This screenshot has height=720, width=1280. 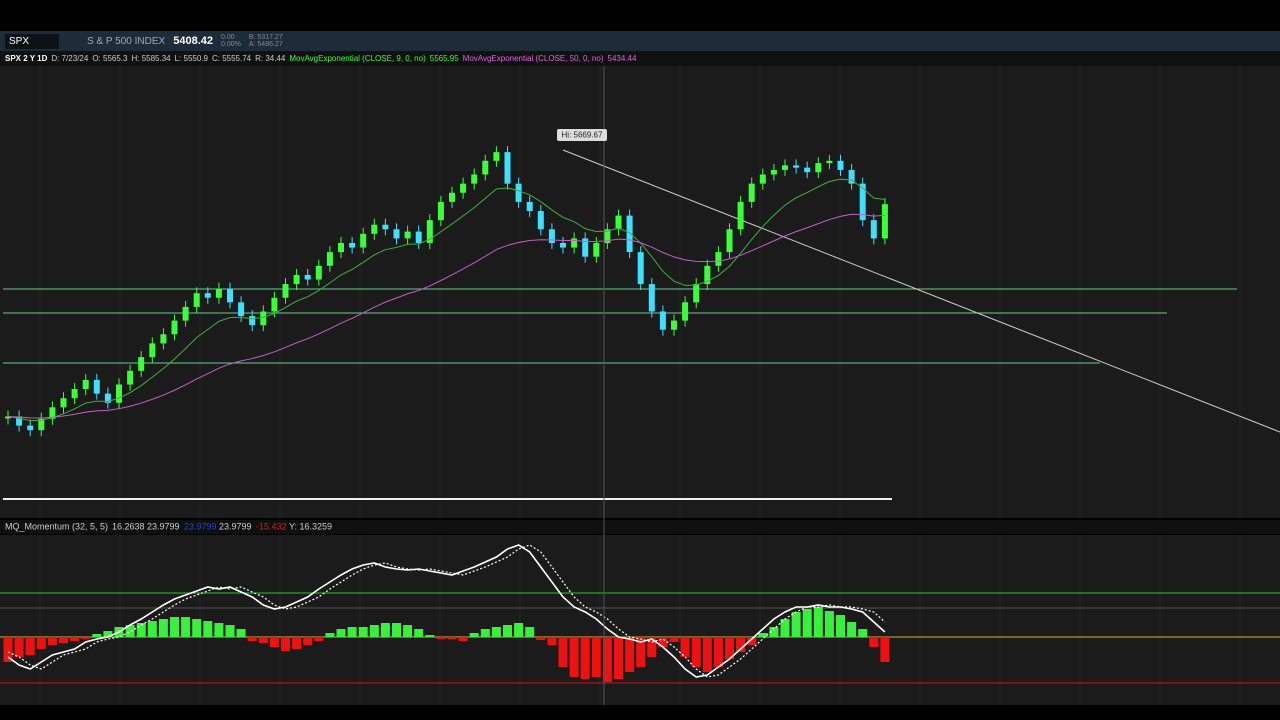 What do you see at coordinates (446, 611) in the screenshot?
I see `oscillator-line` at bounding box center [446, 611].